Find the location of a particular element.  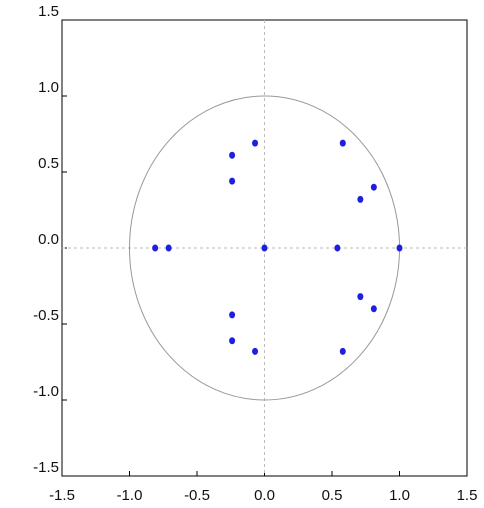

y-tick-label: -1.5 is located at coordinates (46, 467).